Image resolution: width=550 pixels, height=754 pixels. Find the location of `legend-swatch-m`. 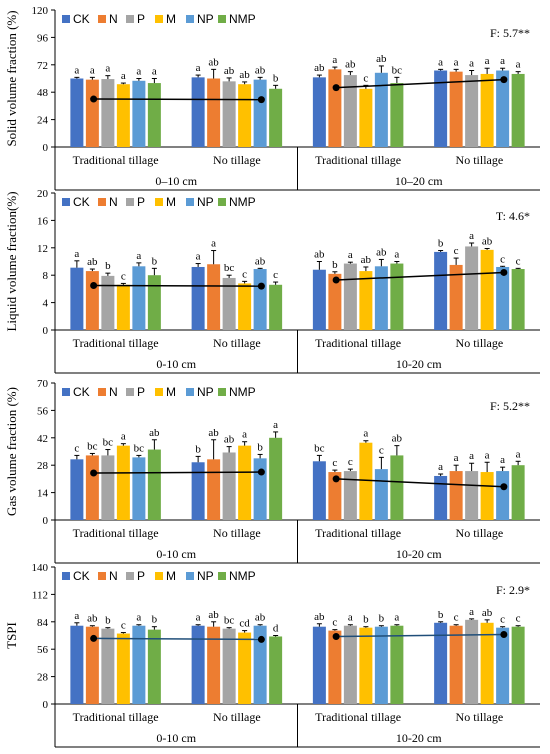

legend-swatch-m is located at coordinates (159, 576).